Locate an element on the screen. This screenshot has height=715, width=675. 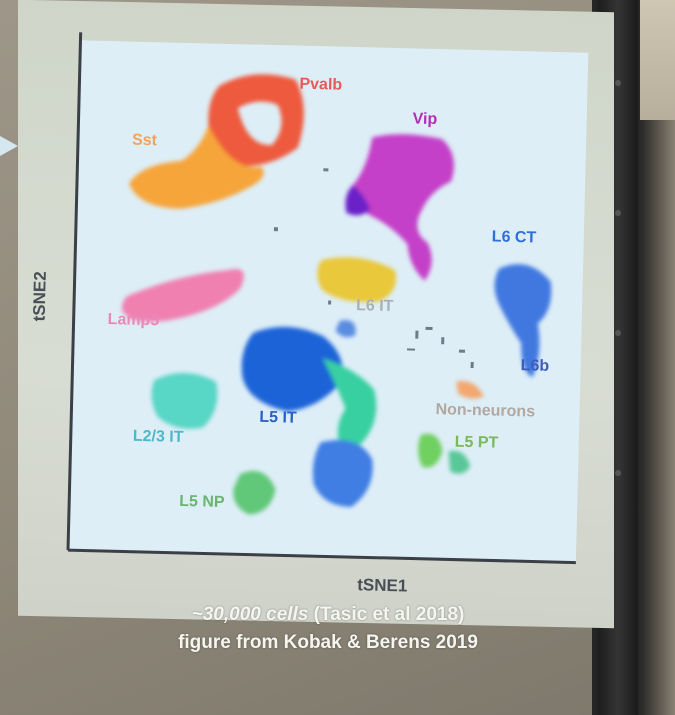
cluster-label-non-neurons: Non-neurons is located at coordinates (485, 411).